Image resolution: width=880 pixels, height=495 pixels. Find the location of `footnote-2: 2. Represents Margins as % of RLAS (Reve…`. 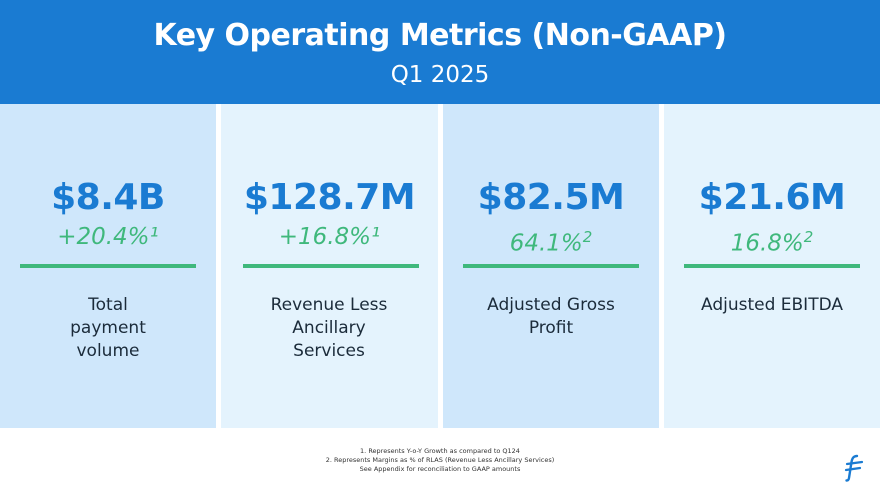

footnote-2: 2. Represents Margins as % of RLAS (Reve… is located at coordinates (440, 460).